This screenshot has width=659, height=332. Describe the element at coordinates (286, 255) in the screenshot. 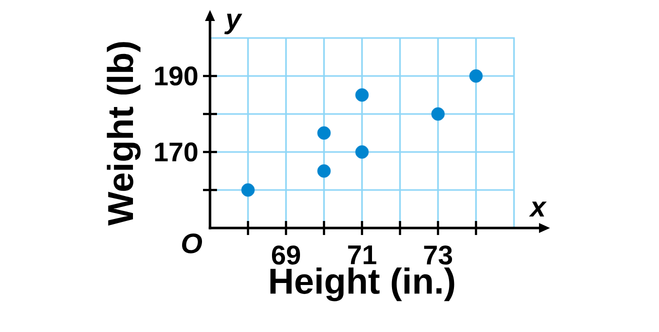

I see `x-tick-label: 69` at that location.